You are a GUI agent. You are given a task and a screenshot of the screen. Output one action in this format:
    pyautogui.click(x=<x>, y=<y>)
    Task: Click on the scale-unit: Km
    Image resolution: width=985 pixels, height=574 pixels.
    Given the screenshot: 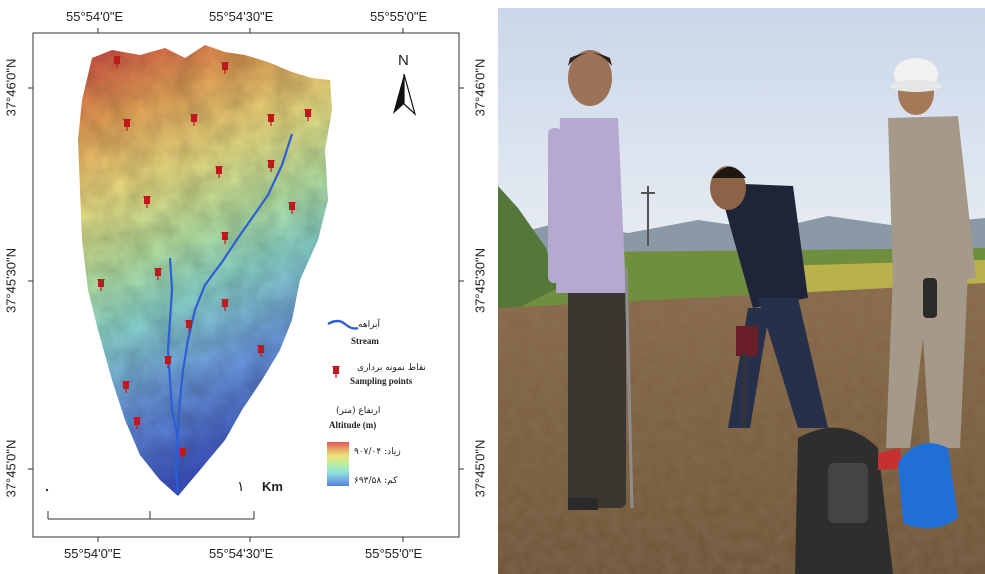 What is the action you would take?
    pyautogui.click(x=272, y=486)
    